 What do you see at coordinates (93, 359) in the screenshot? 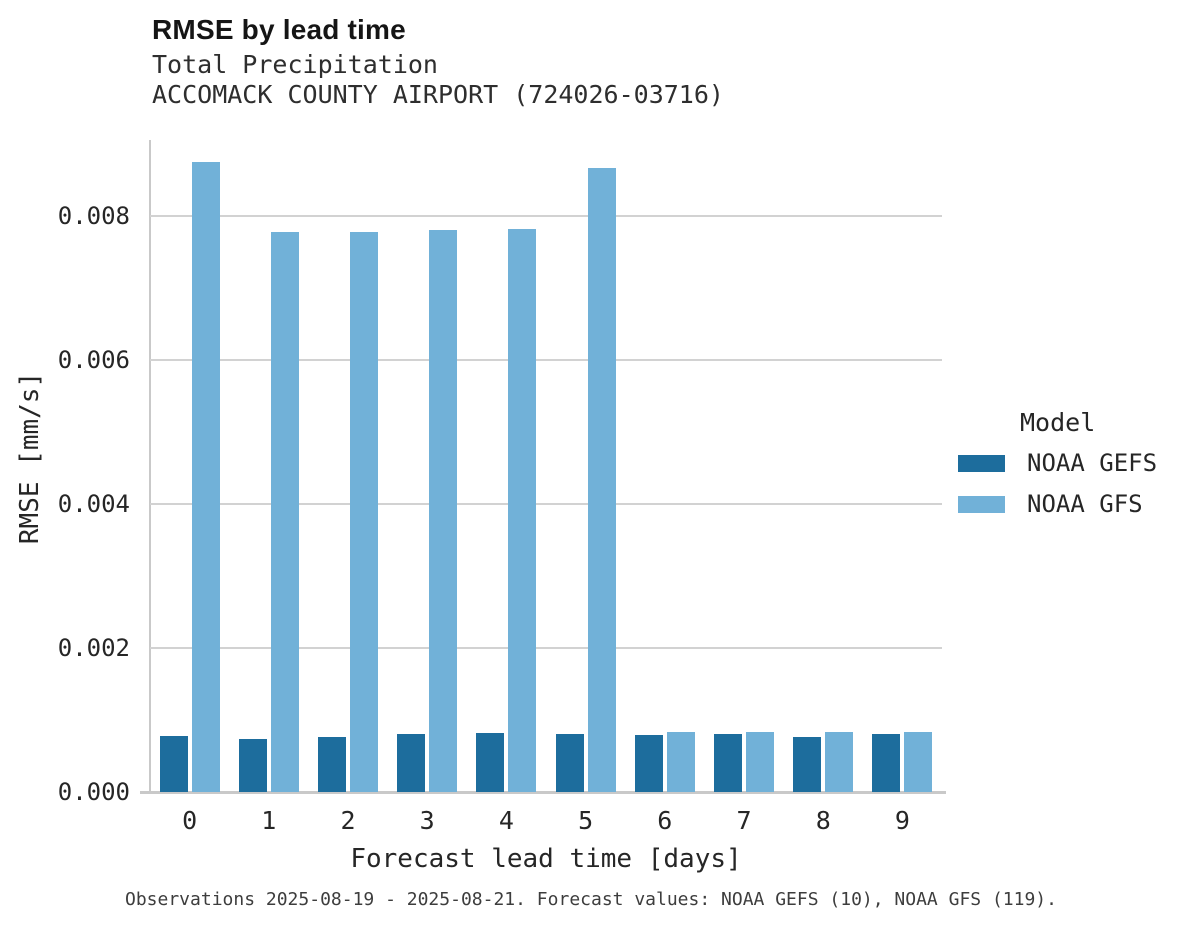
I see `y-tick-label: 0.006` at bounding box center [93, 359].